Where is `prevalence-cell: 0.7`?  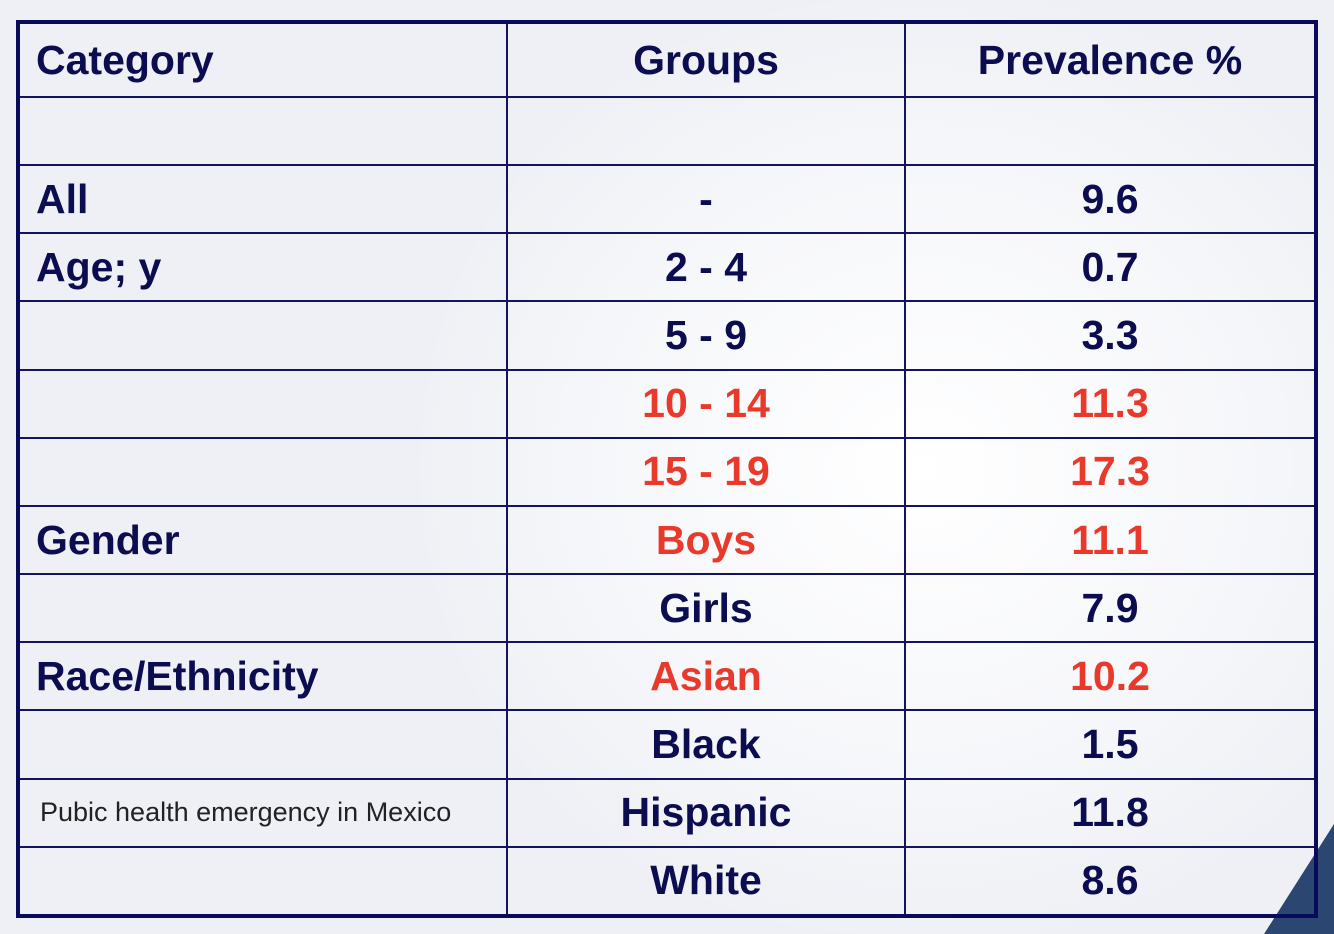 prevalence-cell: 0.7 is located at coordinates (1110, 267).